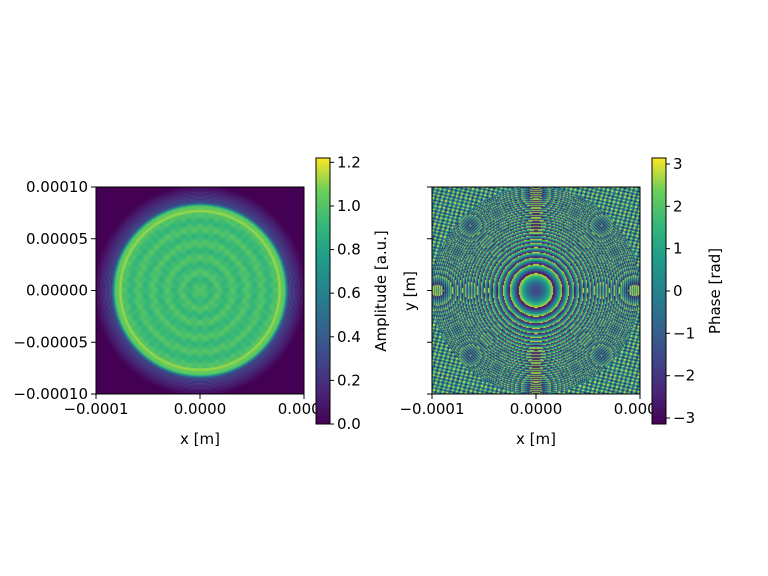 The image size is (768, 576). What do you see at coordinates (200, 290) in the screenshot?
I see `amplitude-heatmap` at bounding box center [200, 290].